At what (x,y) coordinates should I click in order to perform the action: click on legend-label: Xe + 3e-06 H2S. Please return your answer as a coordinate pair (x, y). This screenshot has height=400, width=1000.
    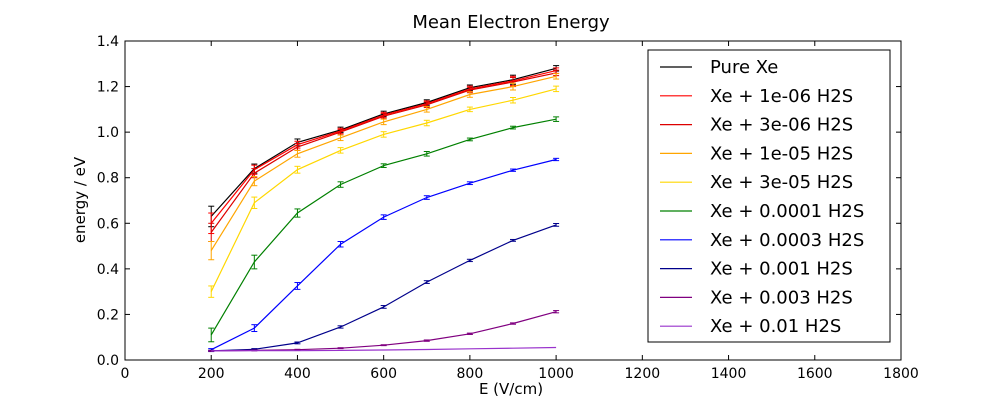
    Looking at the image, I should click on (781, 125).